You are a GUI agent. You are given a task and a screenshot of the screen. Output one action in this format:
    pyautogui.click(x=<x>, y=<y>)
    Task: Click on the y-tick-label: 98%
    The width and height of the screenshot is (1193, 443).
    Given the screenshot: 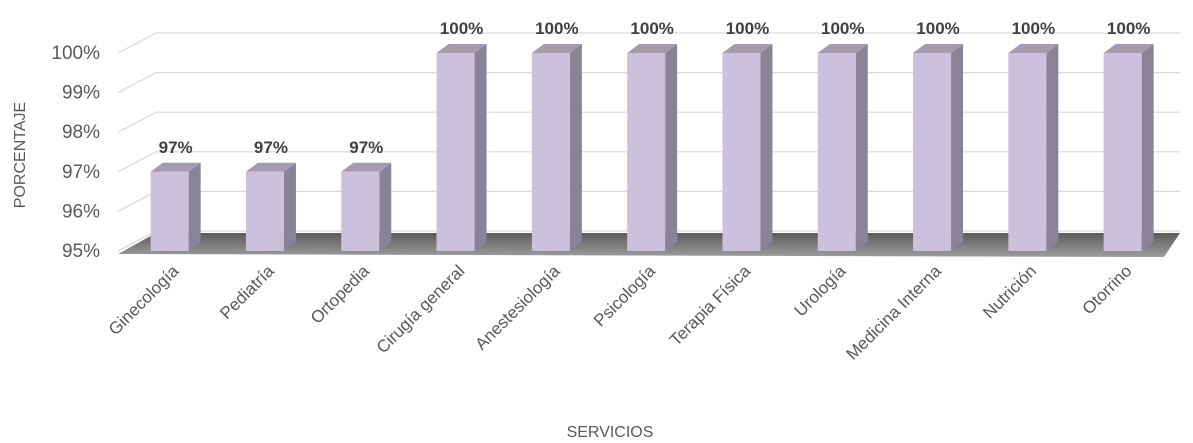 What is the action you would take?
    pyautogui.click(x=81, y=132)
    